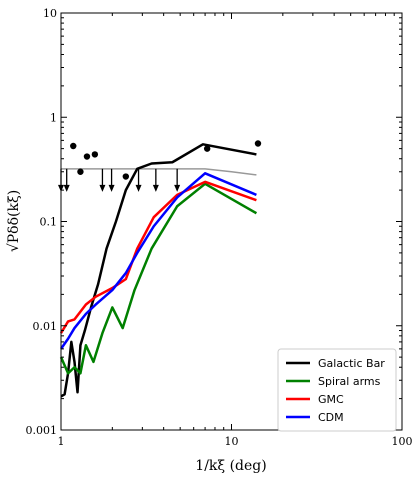 The image size is (416, 478). Describe the element at coordinates (402, 441) in the screenshot. I see `x-tick-label: 100` at that location.